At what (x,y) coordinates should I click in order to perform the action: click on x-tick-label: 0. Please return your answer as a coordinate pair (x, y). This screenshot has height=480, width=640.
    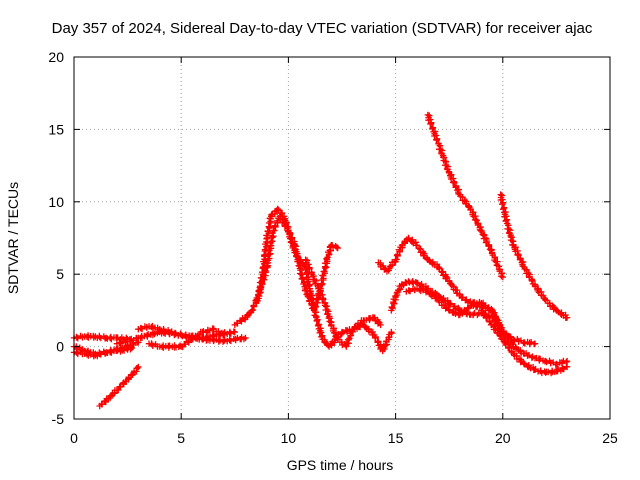
    Looking at the image, I should click on (74, 438).